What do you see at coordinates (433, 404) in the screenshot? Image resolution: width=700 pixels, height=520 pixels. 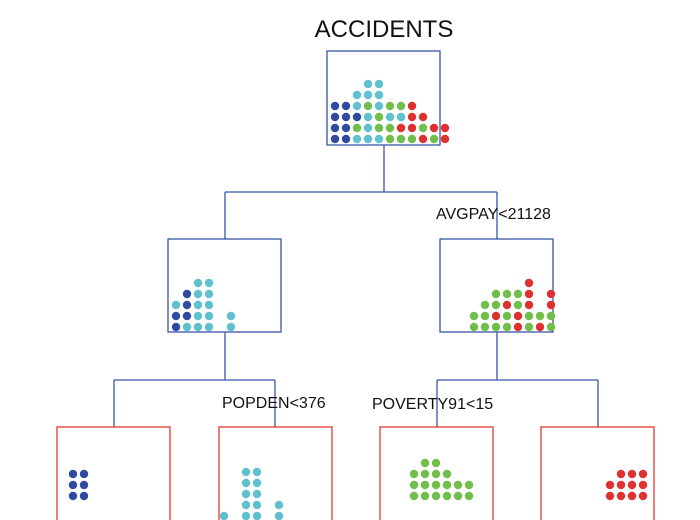 I see `split-label-right: POVERTY91<15` at bounding box center [433, 404].